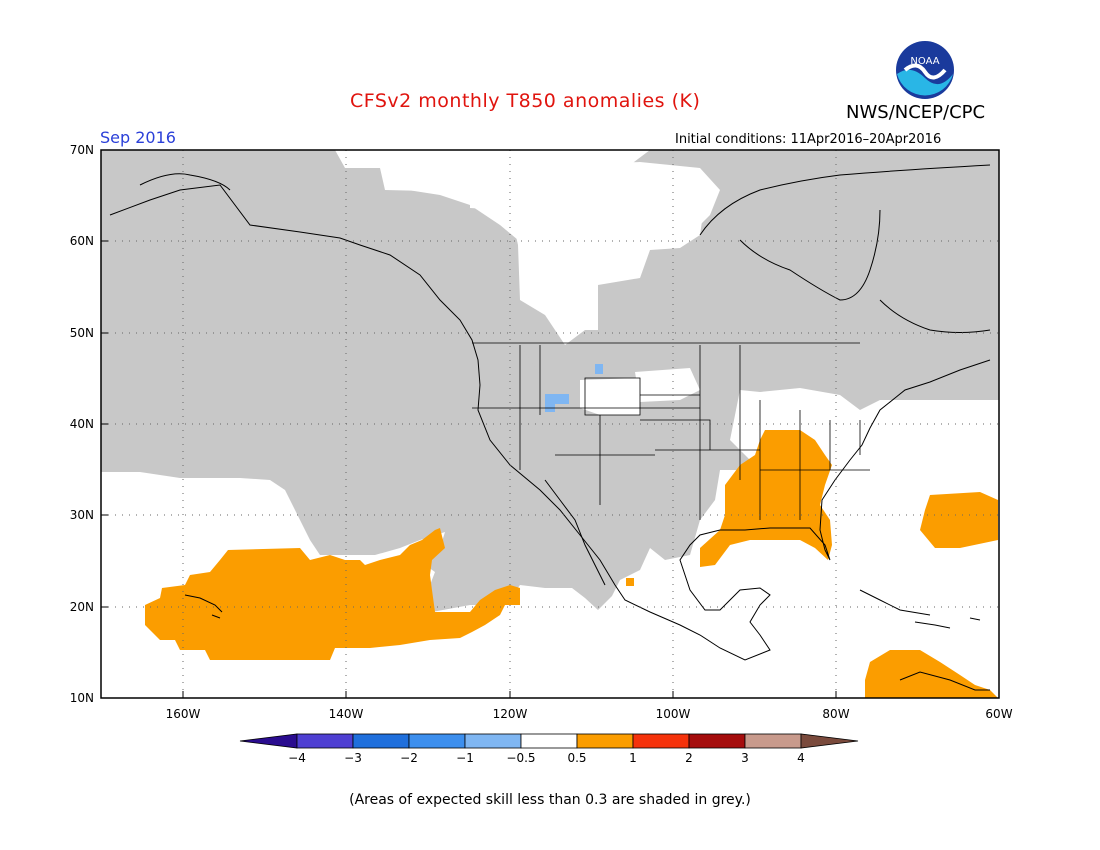  I want to click on colorbar-label: 1, so click(633, 758).